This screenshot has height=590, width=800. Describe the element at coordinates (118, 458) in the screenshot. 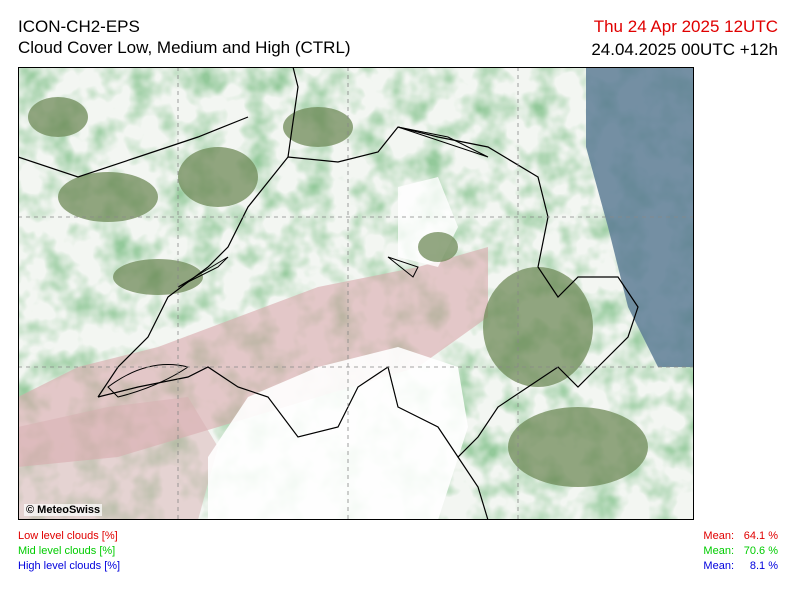

I see `low-cloud-field` at that location.